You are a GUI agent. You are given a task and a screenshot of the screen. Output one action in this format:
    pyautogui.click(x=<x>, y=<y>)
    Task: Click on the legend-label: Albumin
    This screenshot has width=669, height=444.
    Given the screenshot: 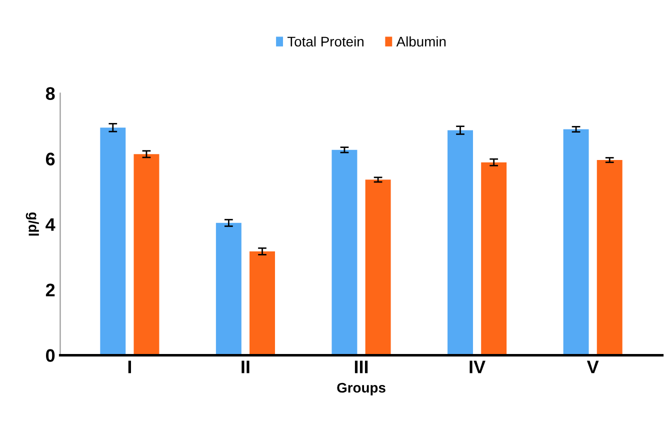 What is the action you would take?
    pyautogui.click(x=421, y=41)
    